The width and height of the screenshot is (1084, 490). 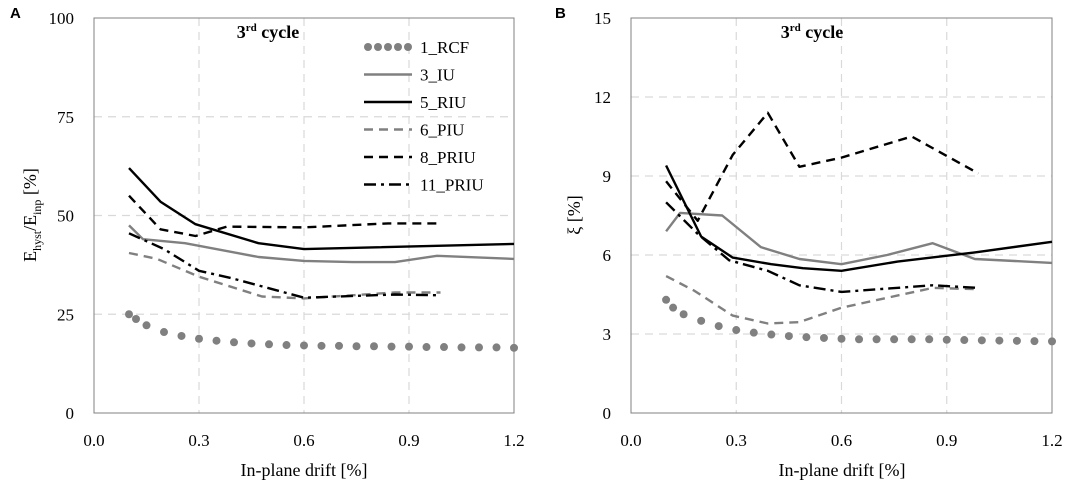 I want to click on legend-item-1-rcf: 1_RCF, so click(x=416, y=47).